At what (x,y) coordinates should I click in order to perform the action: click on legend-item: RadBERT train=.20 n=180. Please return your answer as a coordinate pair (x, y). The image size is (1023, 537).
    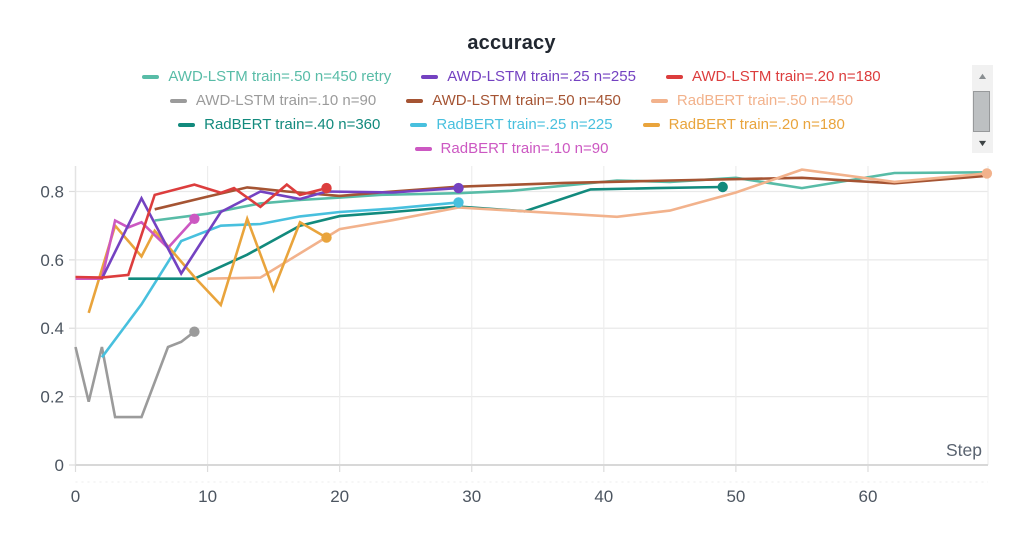
    Looking at the image, I should click on (743, 124).